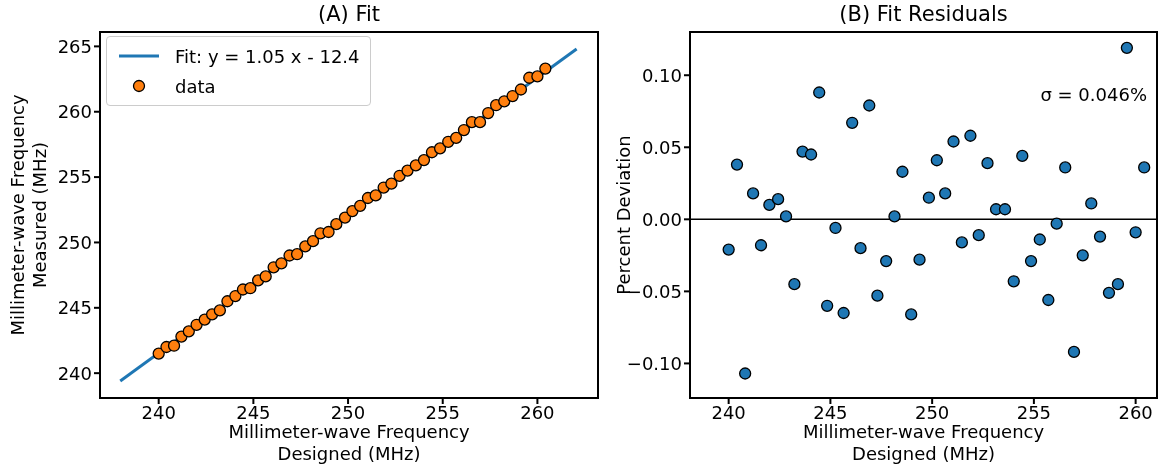 The width and height of the screenshot is (1170, 465). I want to click on y-tick-label: 255, so click(74, 177).